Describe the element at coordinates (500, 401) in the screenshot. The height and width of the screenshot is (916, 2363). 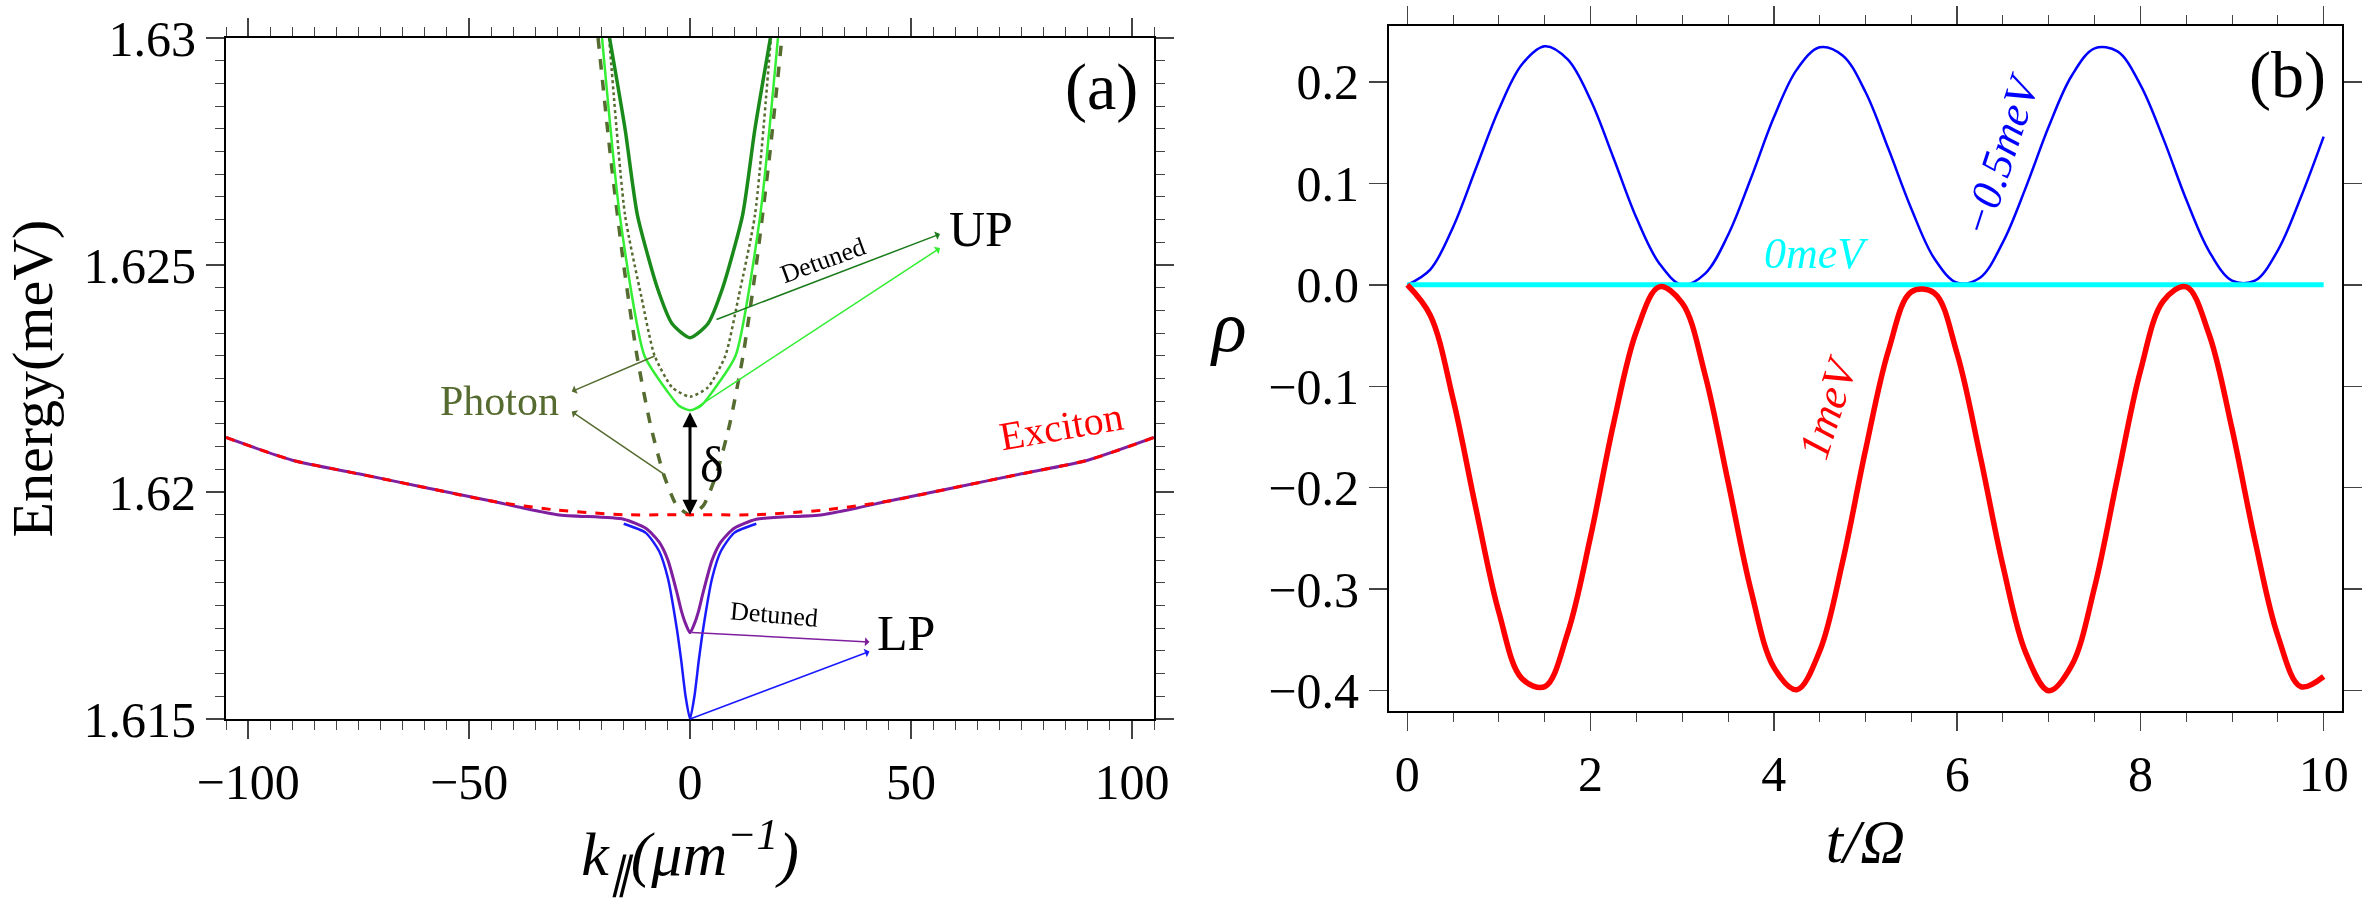
I see `annotation: Photon` at that location.